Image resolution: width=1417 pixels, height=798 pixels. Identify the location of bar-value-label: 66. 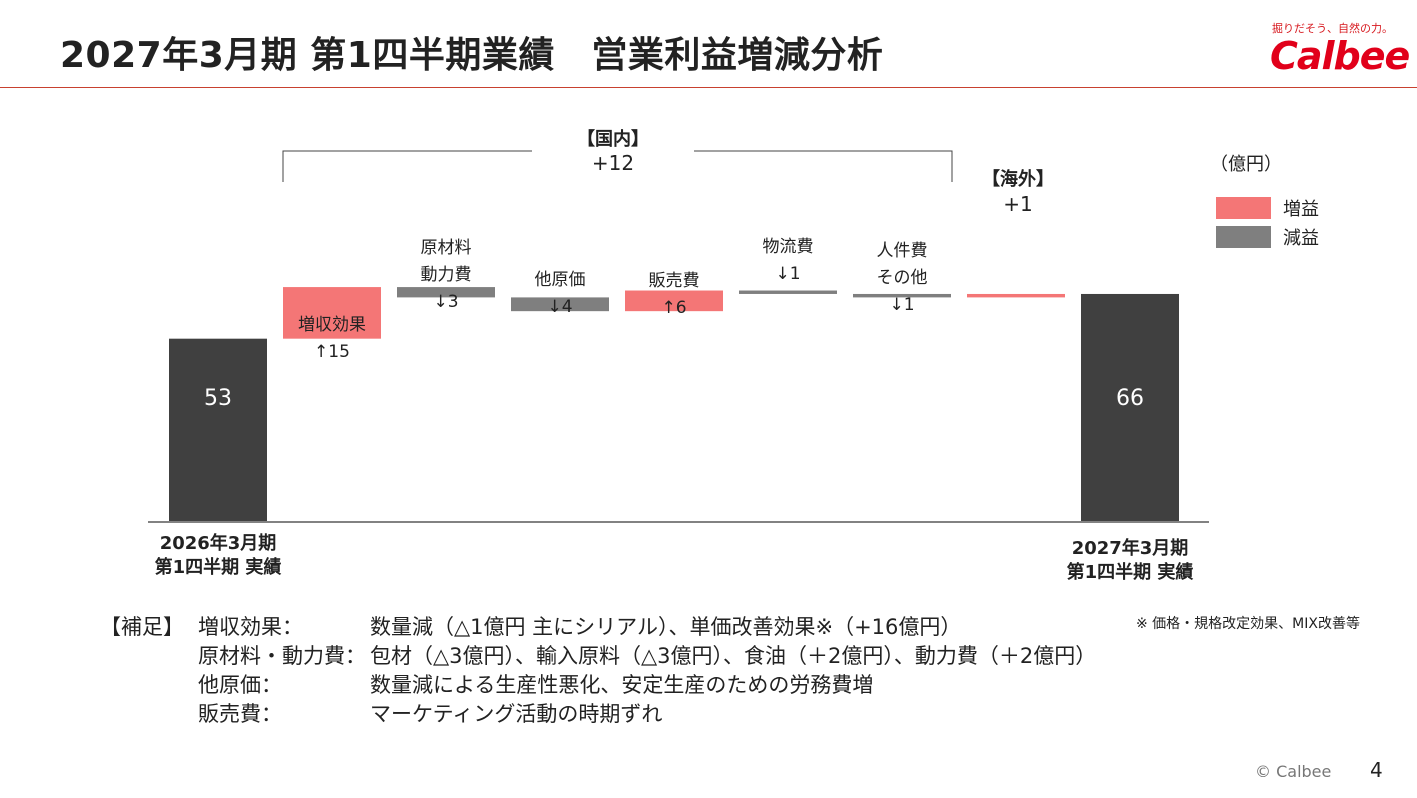
(1130, 398).